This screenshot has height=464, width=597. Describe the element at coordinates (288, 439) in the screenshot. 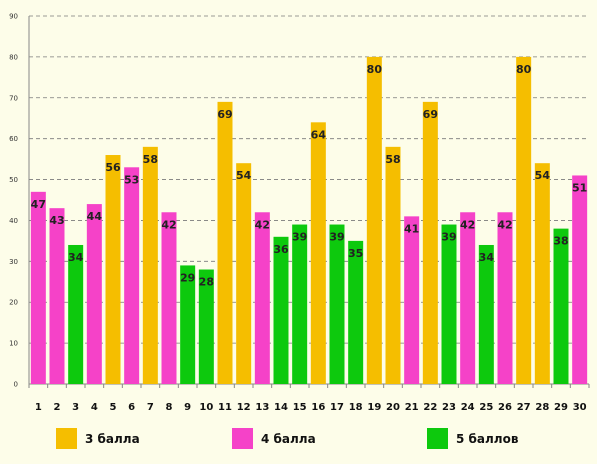

I see `legend-label: 4 балла` at that location.